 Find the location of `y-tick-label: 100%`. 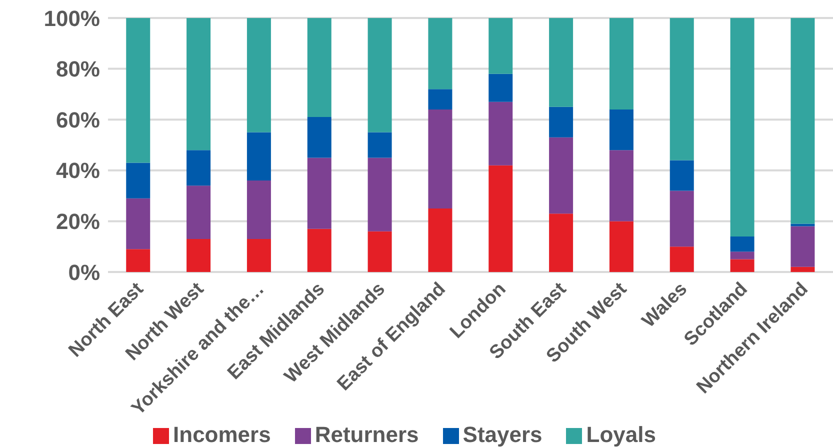

y-tick-label: 100% is located at coordinates (72, 18).